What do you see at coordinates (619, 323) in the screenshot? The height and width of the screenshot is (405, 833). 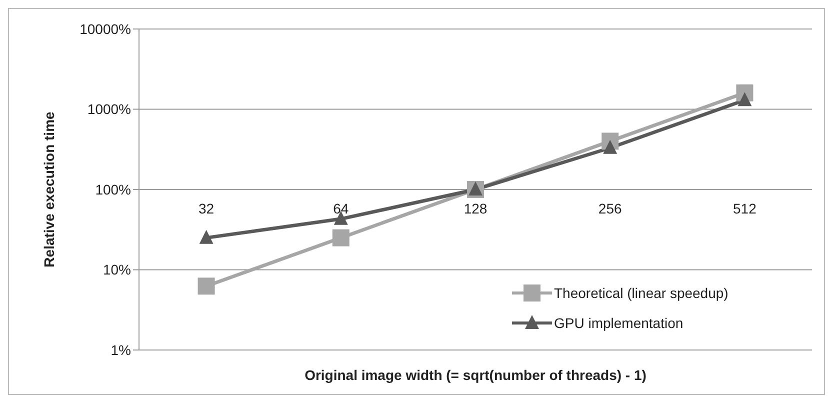 I see `legend-label: GPU implementation` at bounding box center [619, 323].